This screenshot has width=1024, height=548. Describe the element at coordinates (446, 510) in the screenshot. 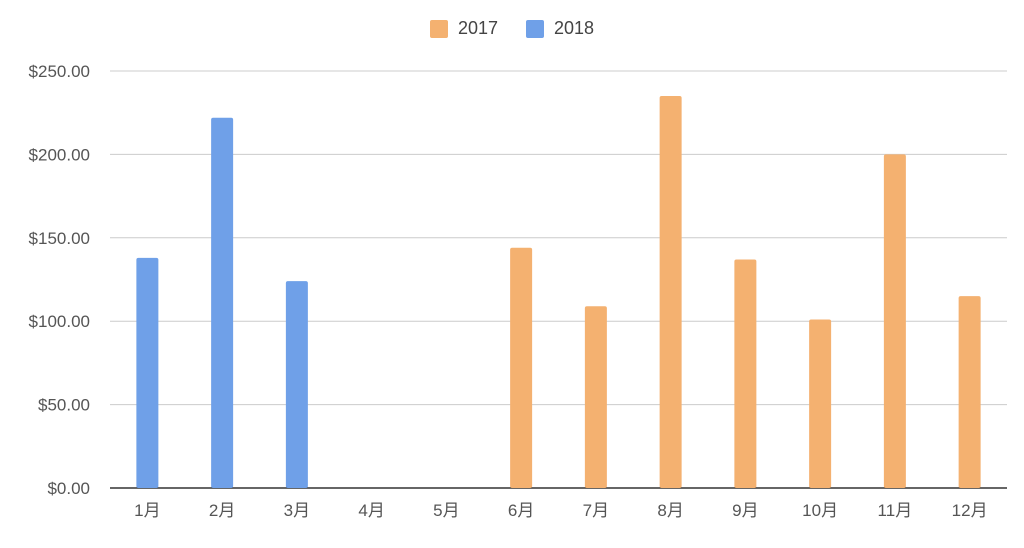

I see `x-tick-label: 5月` at that location.